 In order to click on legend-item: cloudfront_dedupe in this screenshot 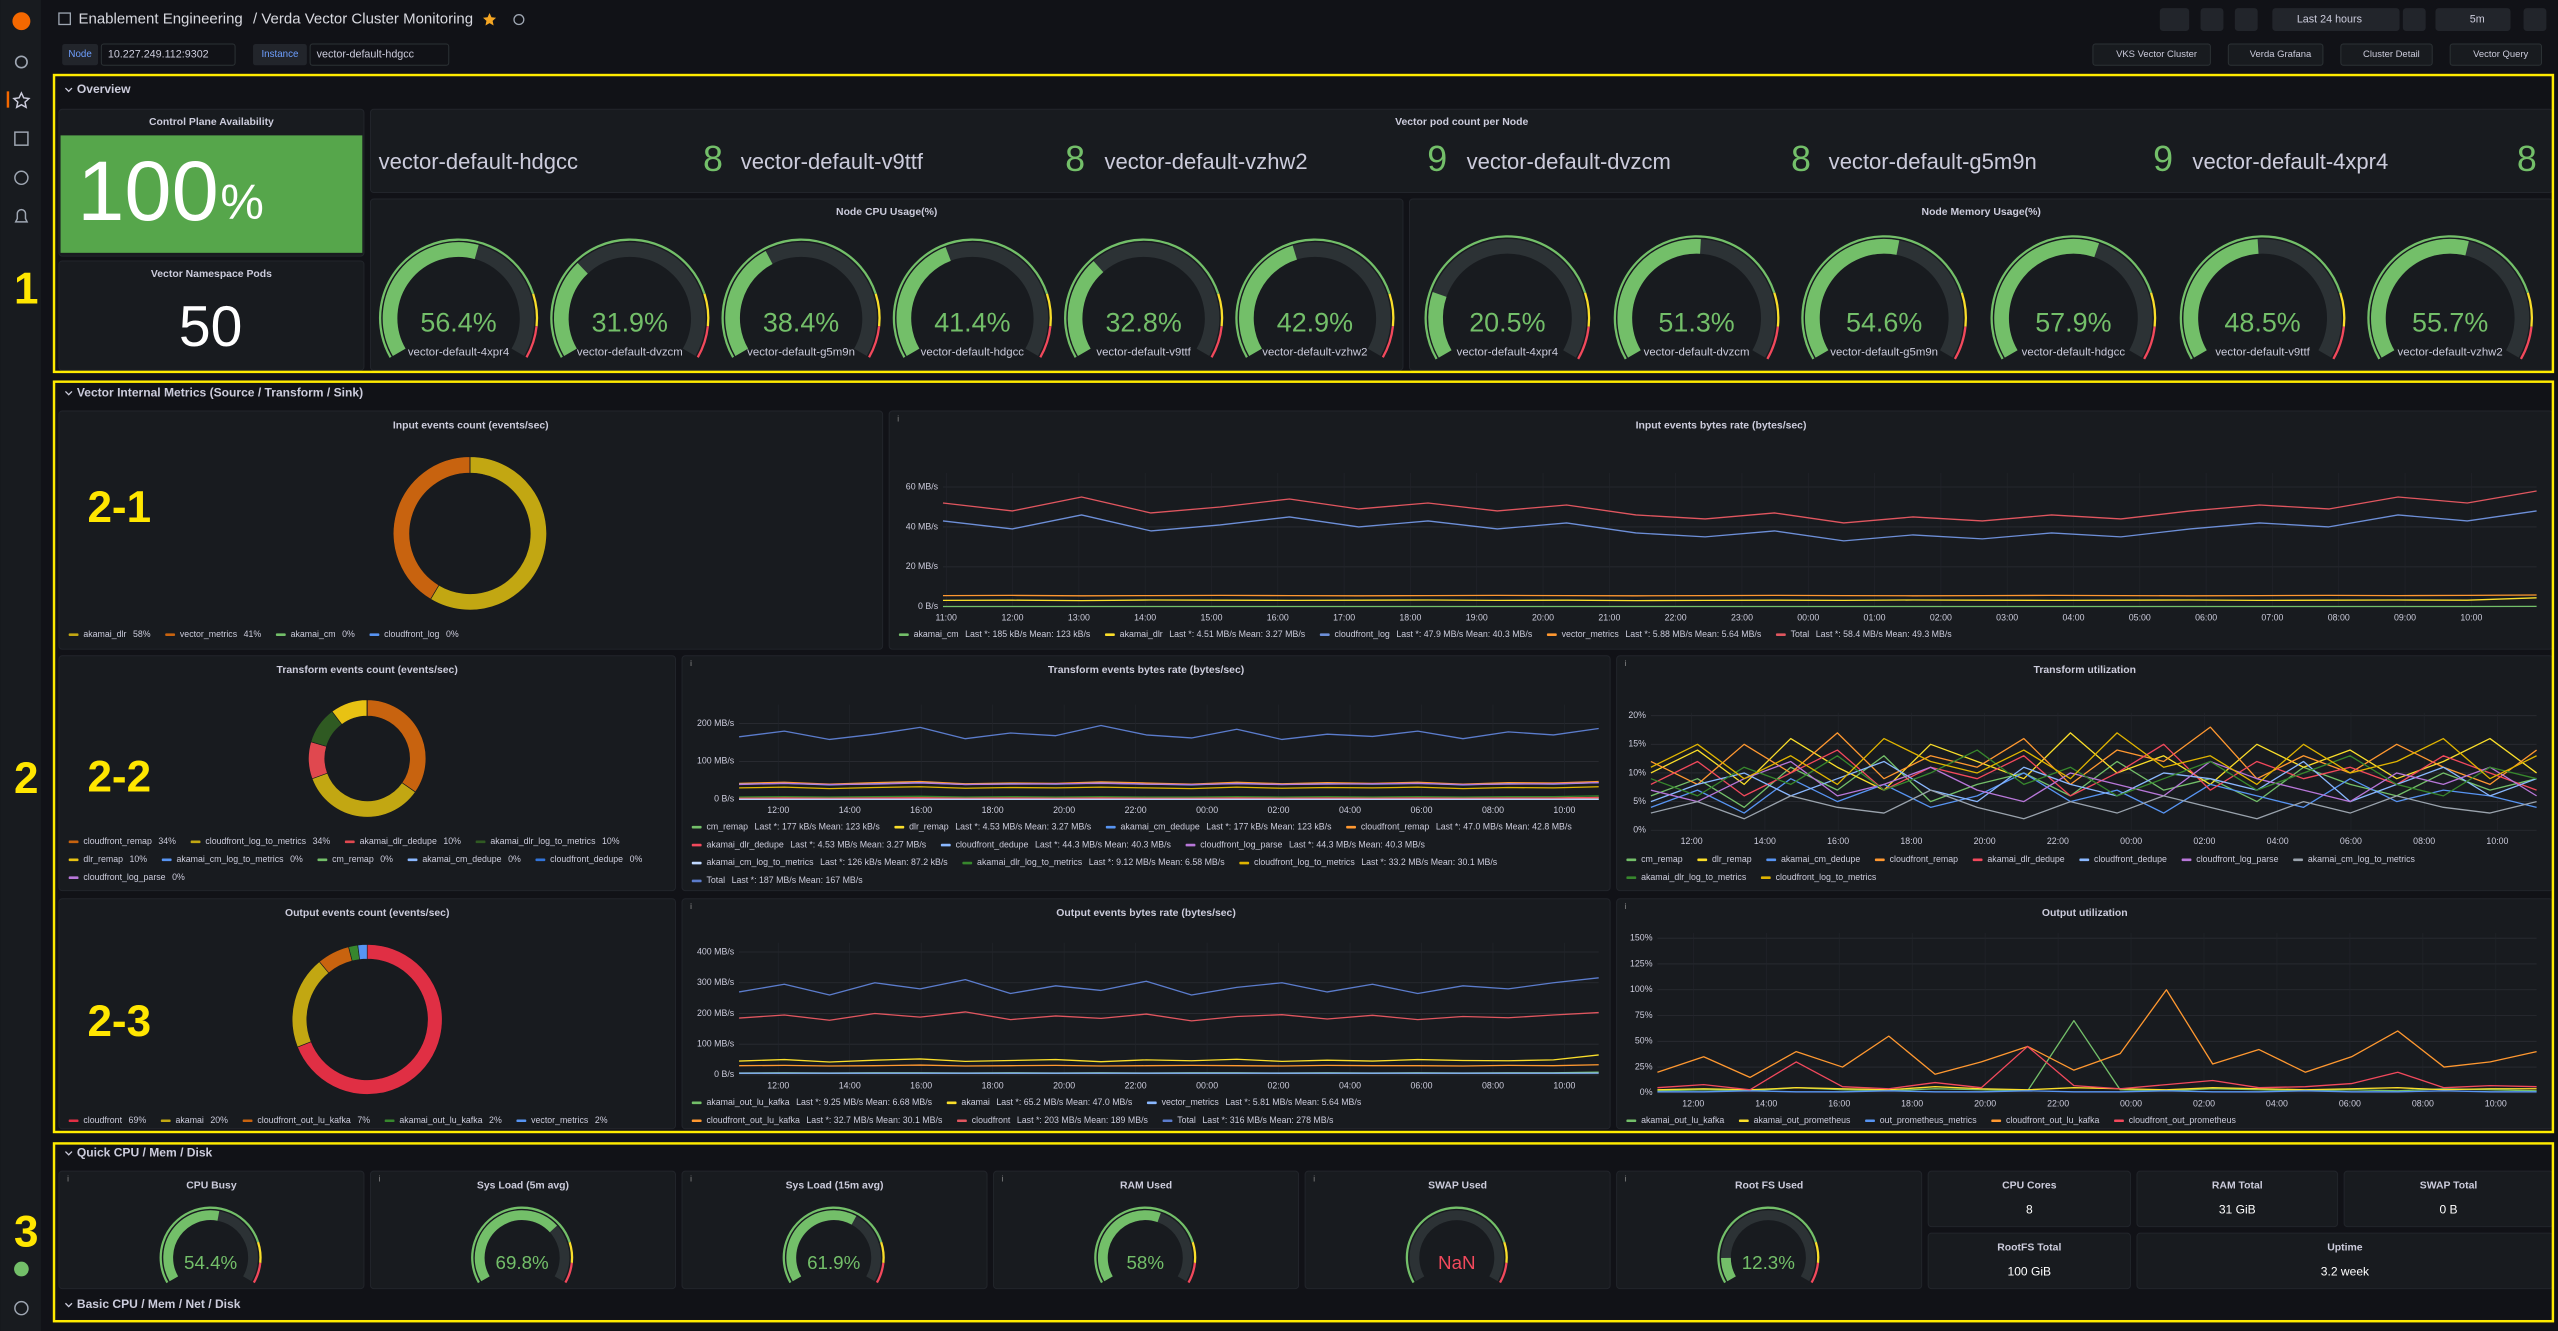, I will do `click(2123, 859)`.